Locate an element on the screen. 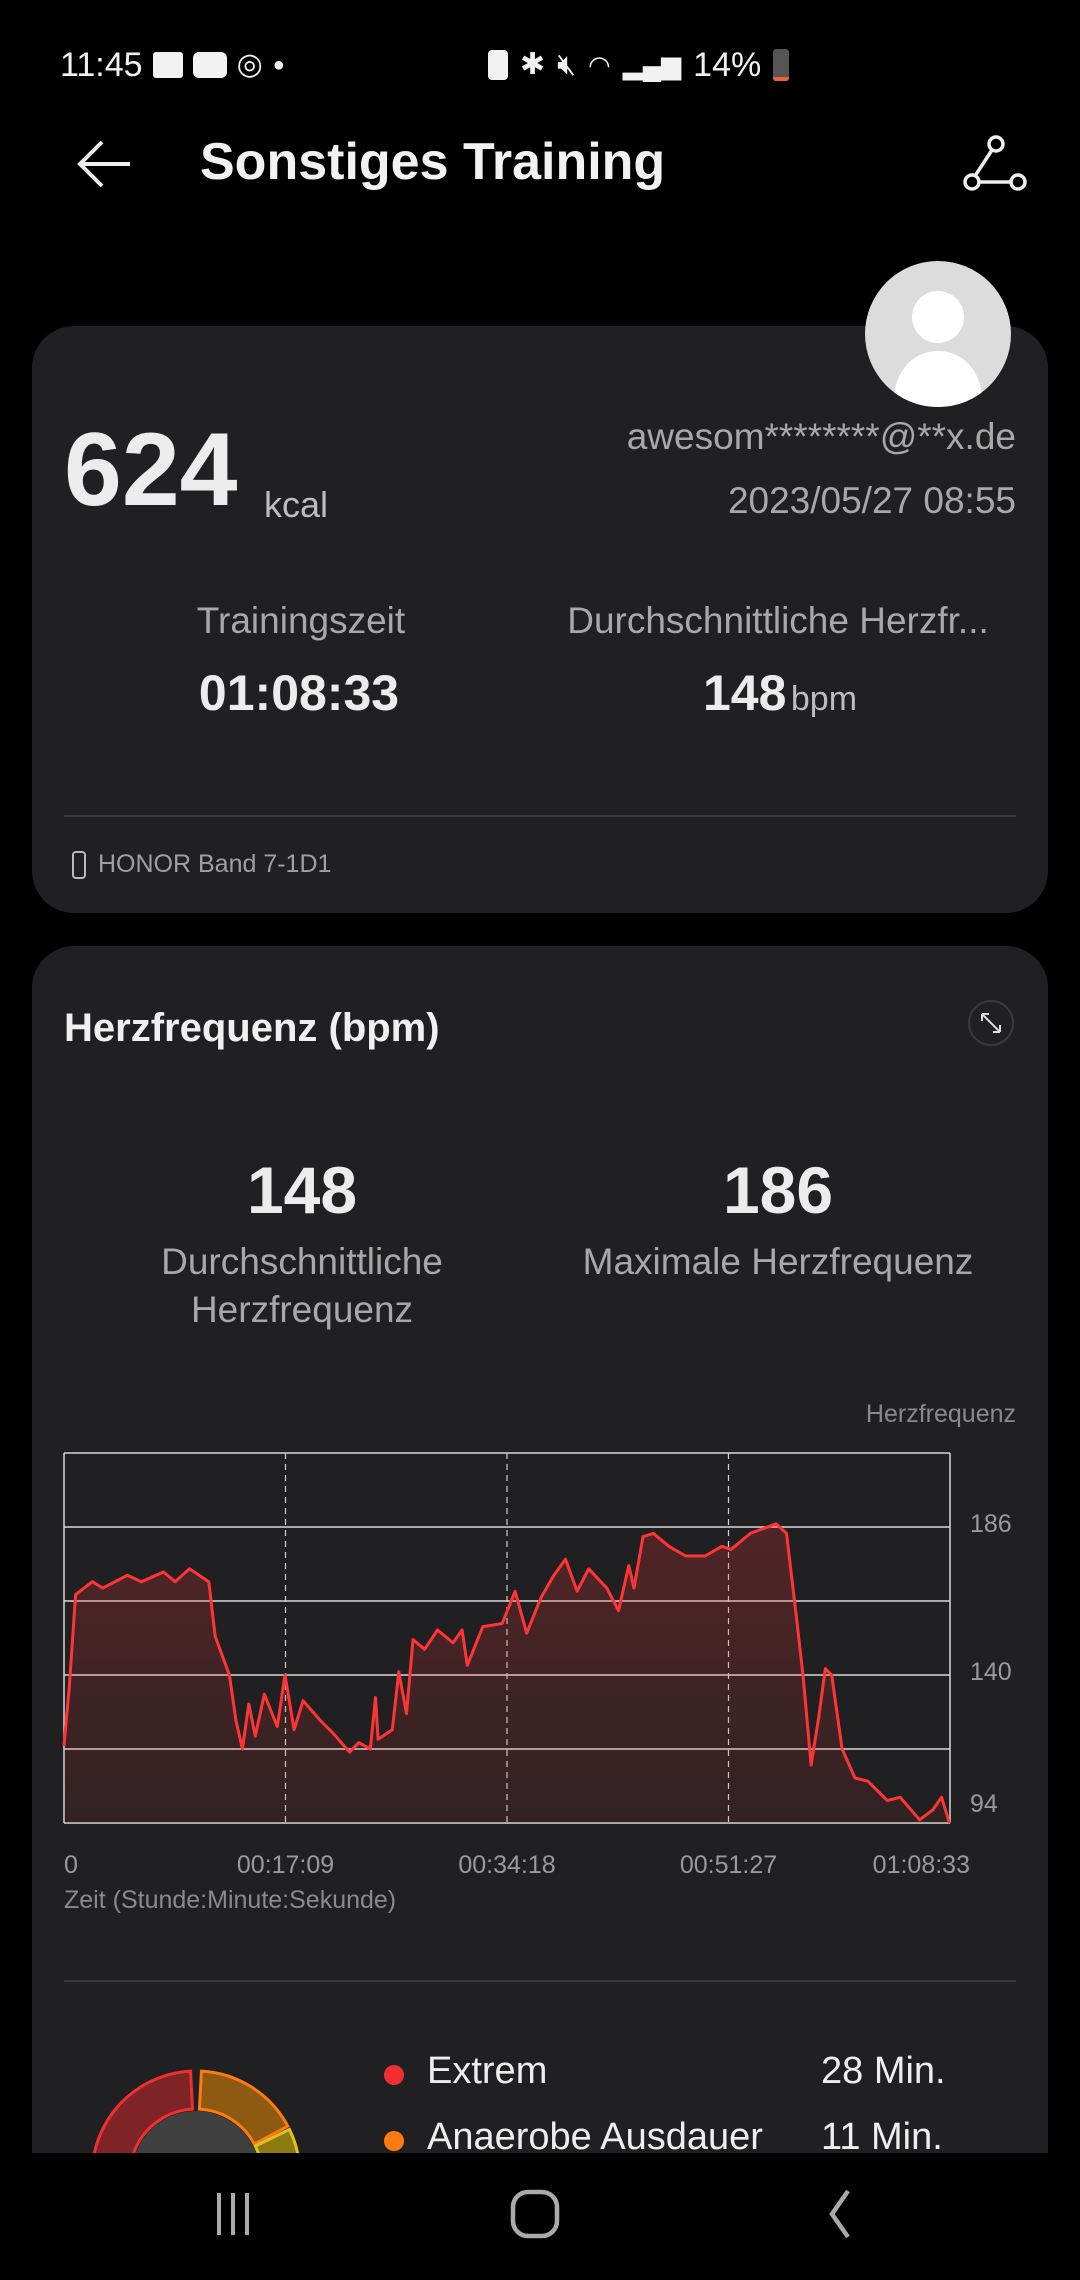 This screenshot has height=2280, width=1080. training-time-label: Trainingszeit is located at coordinates (301, 620).